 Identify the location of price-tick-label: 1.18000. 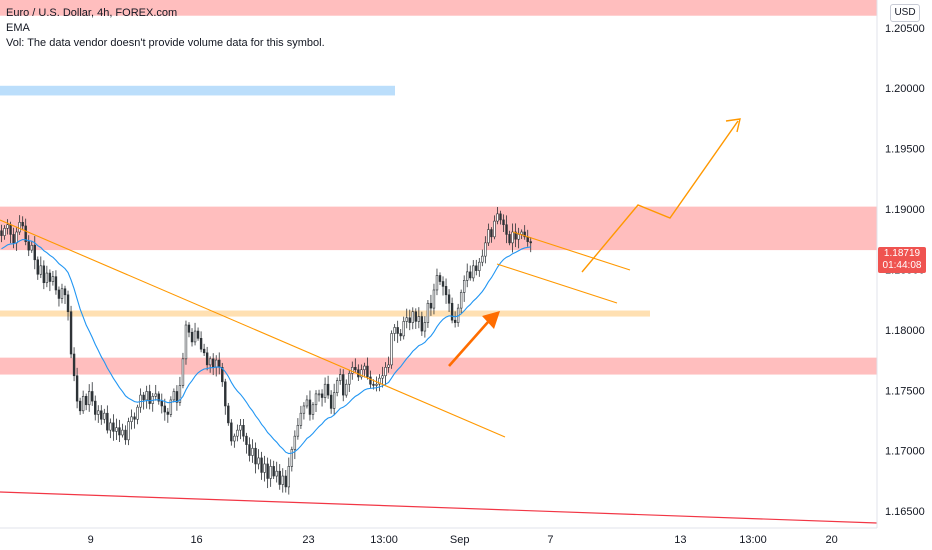
(905, 331).